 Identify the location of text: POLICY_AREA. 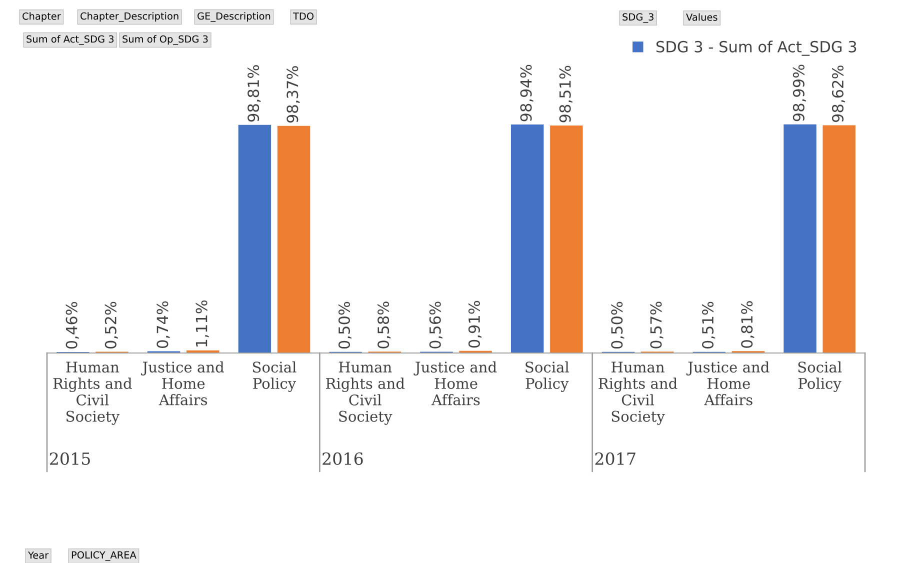
(104, 556).